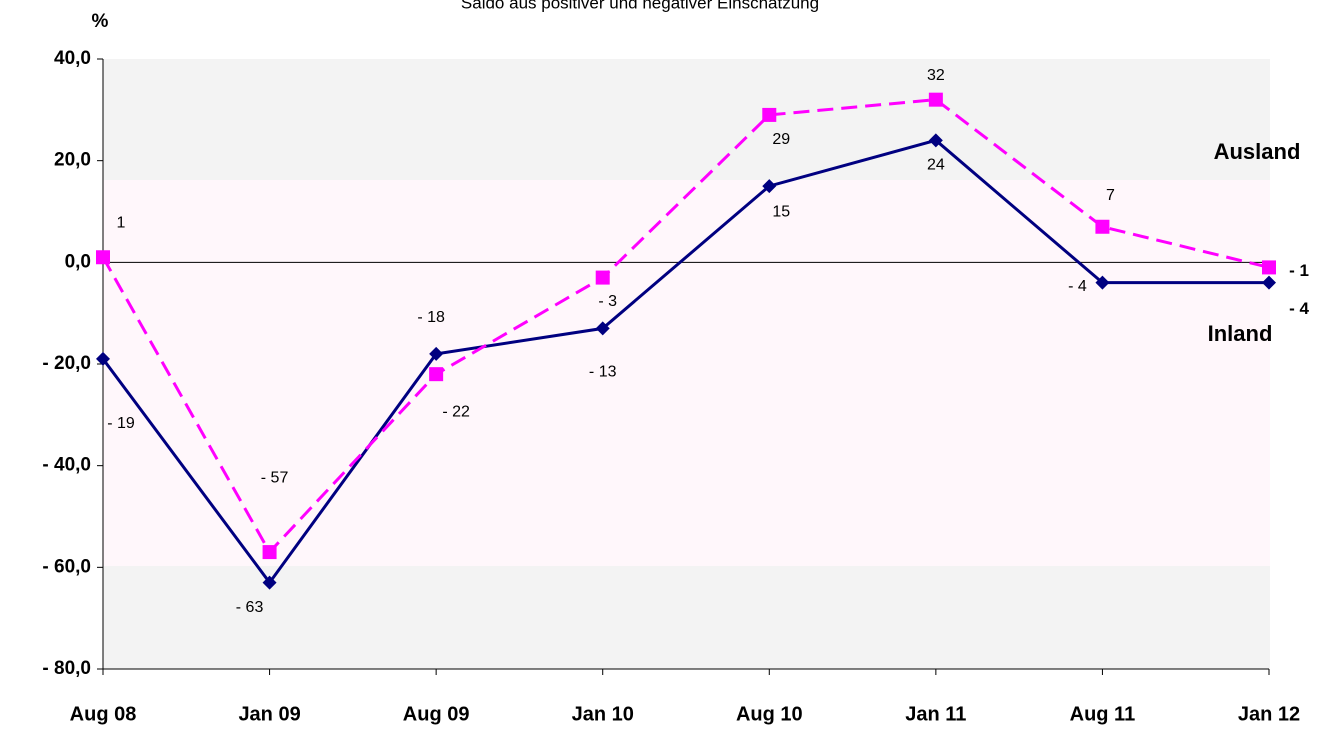 The image size is (1317, 731). What do you see at coordinates (1103, 714) in the screenshot?
I see `x-tick-label: Aug 11` at bounding box center [1103, 714].